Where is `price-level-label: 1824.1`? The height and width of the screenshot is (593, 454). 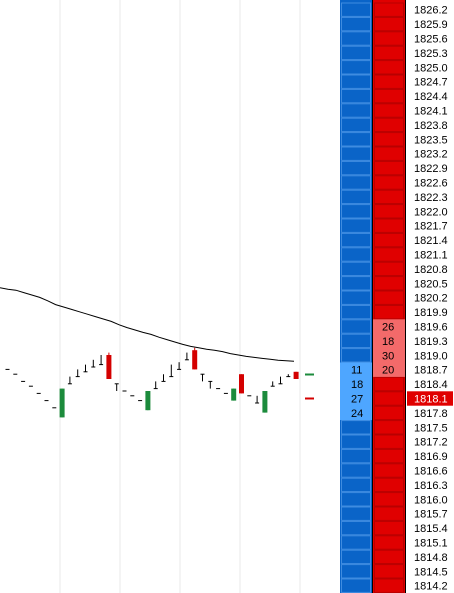 price-level-label: 1824.1 is located at coordinates (431, 112).